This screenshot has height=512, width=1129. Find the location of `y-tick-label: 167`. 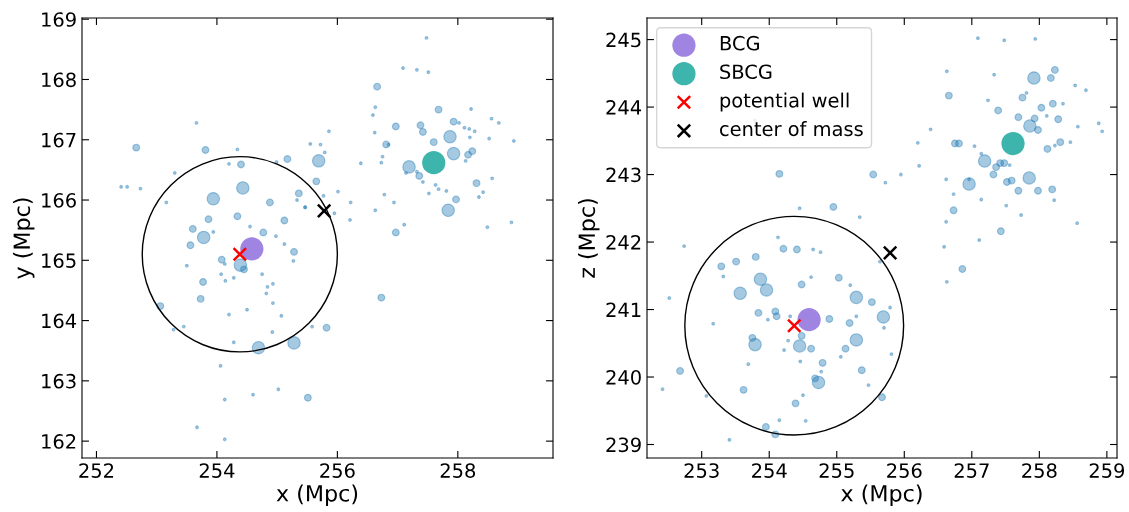

y-tick-label: 167 is located at coordinates (59, 140).